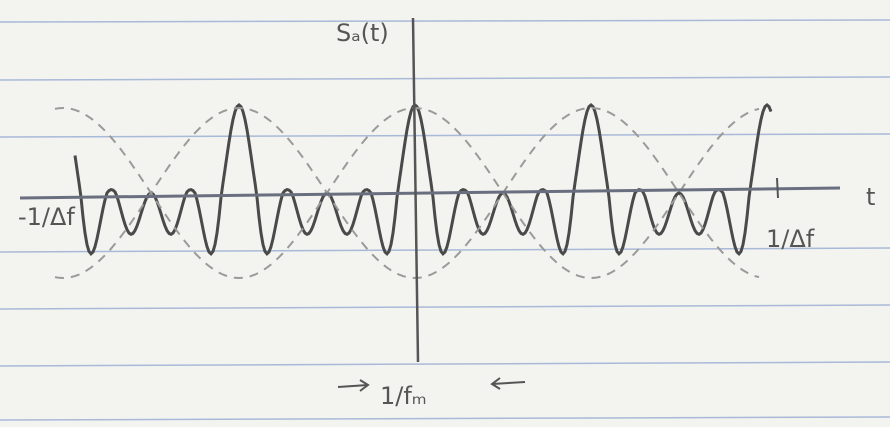 The width and height of the screenshot is (890, 427). What do you see at coordinates (431, 384) in the screenshot?
I see `arrows` at bounding box center [431, 384].